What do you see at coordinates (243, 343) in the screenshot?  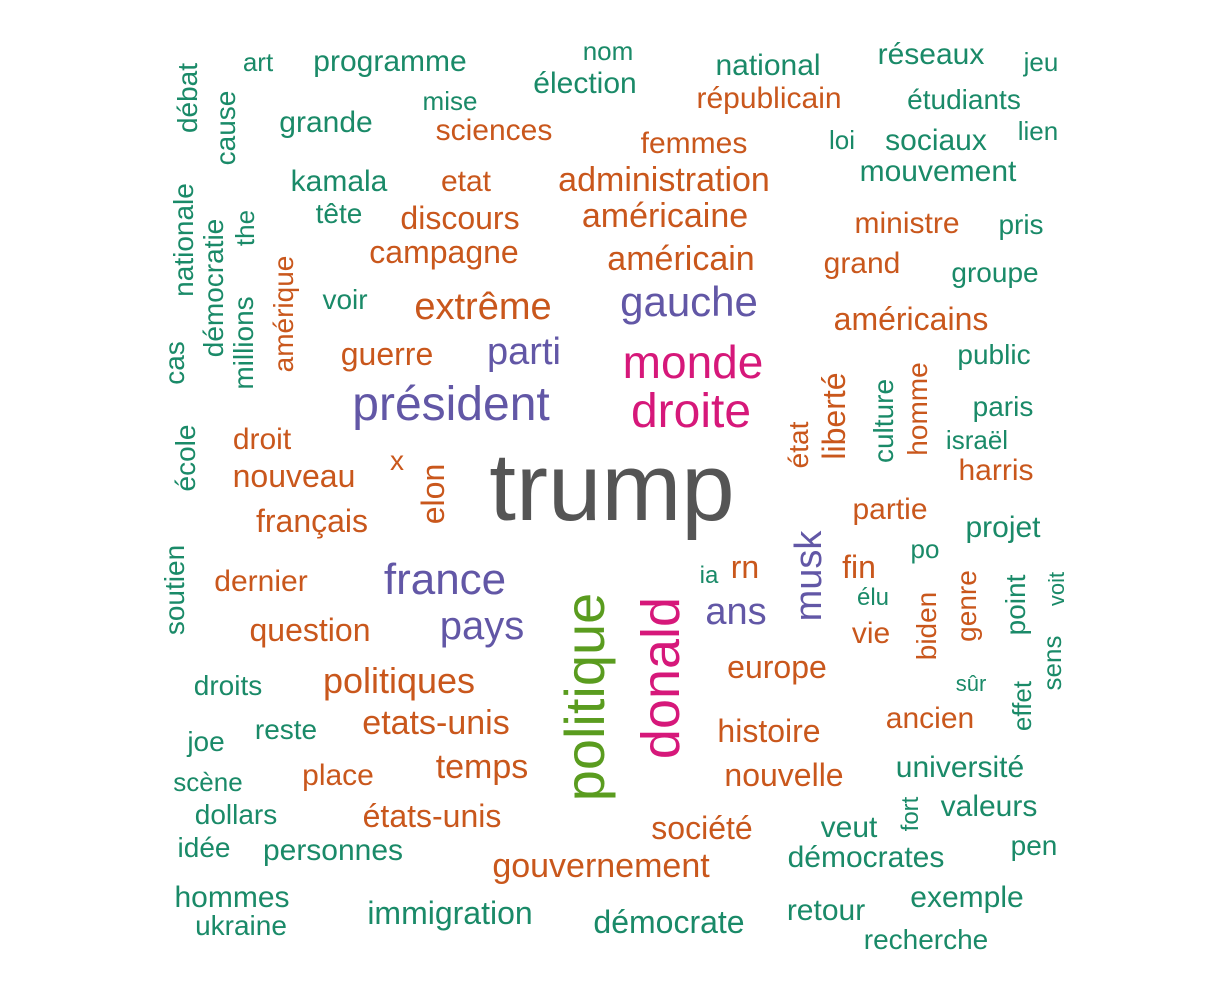 I see `word-millions: millions` at bounding box center [243, 343].